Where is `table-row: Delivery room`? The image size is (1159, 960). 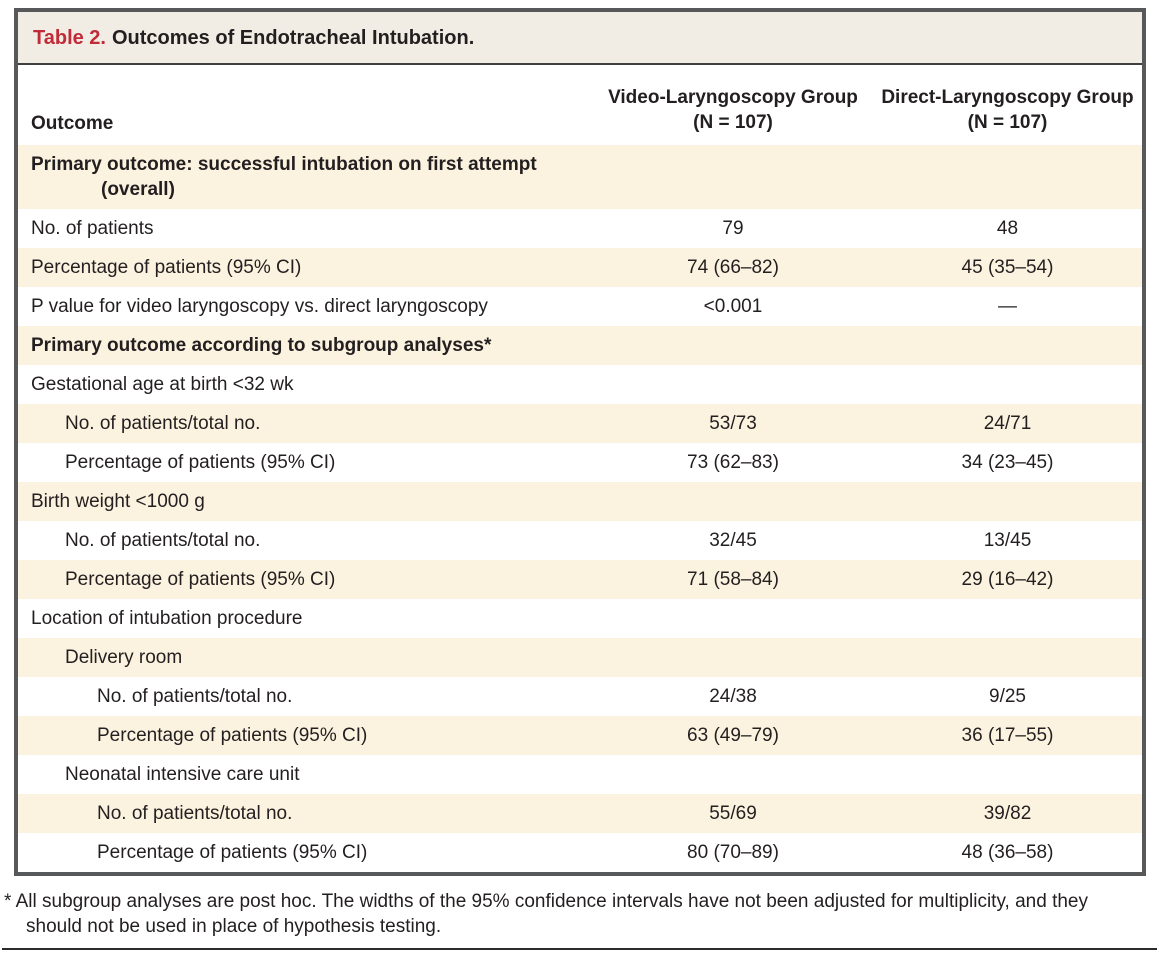
table-row: Delivery room is located at coordinates (580, 657).